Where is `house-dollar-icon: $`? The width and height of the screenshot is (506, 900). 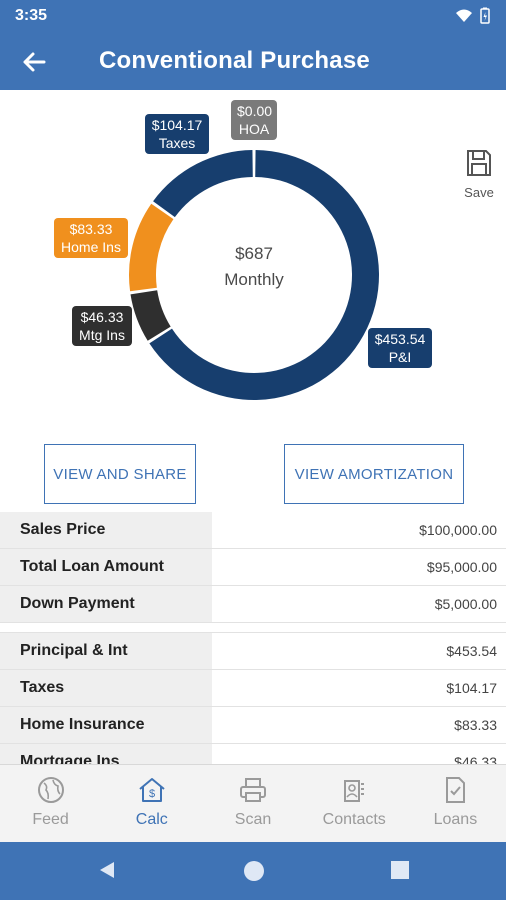
house-dollar-icon: $ is located at coordinates (152, 790).